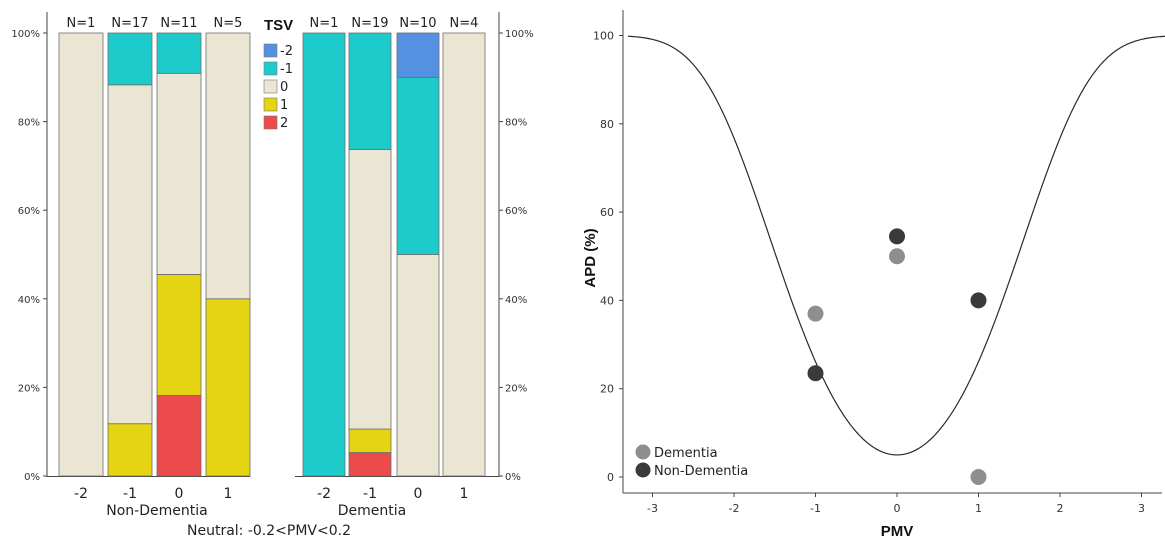  What do you see at coordinates (284, 105) in the screenshot?
I see `legend-label: 1` at bounding box center [284, 105].